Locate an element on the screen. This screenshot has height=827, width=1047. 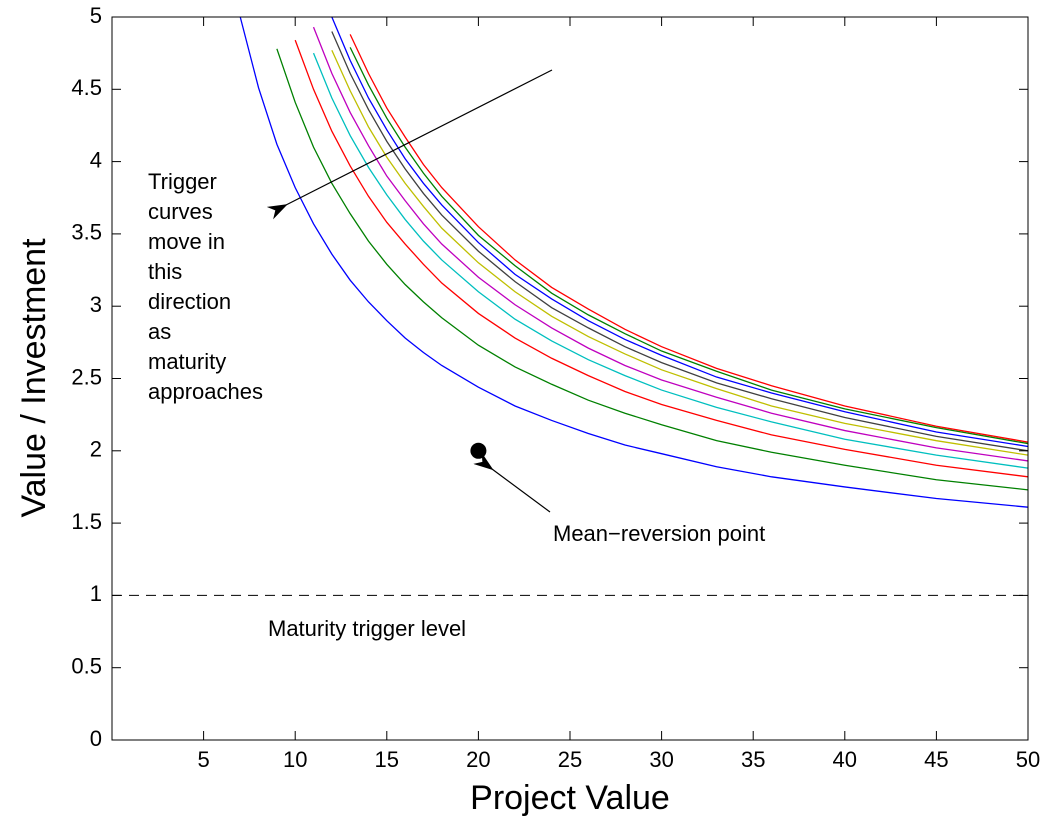
point-arrow is located at coordinates (512, 482).